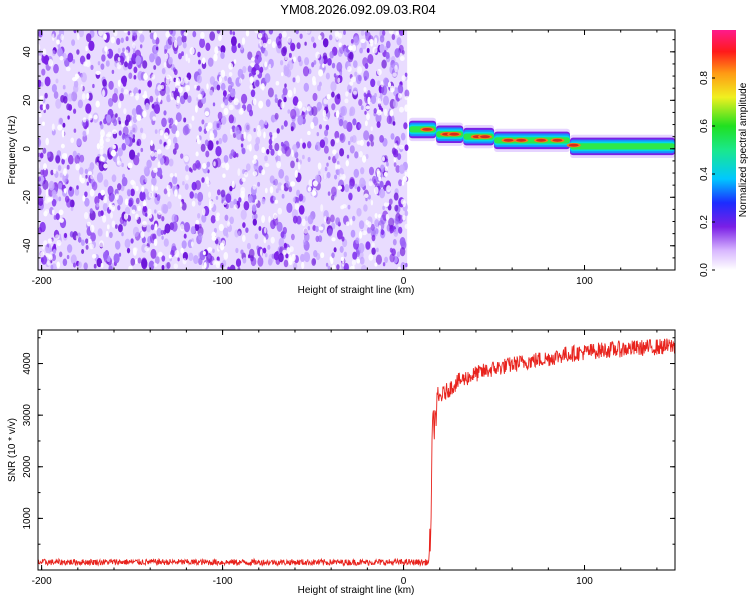  Describe the element at coordinates (356, 590) in the screenshot. I see `snr-x-label: Height of straight line (km)` at that location.